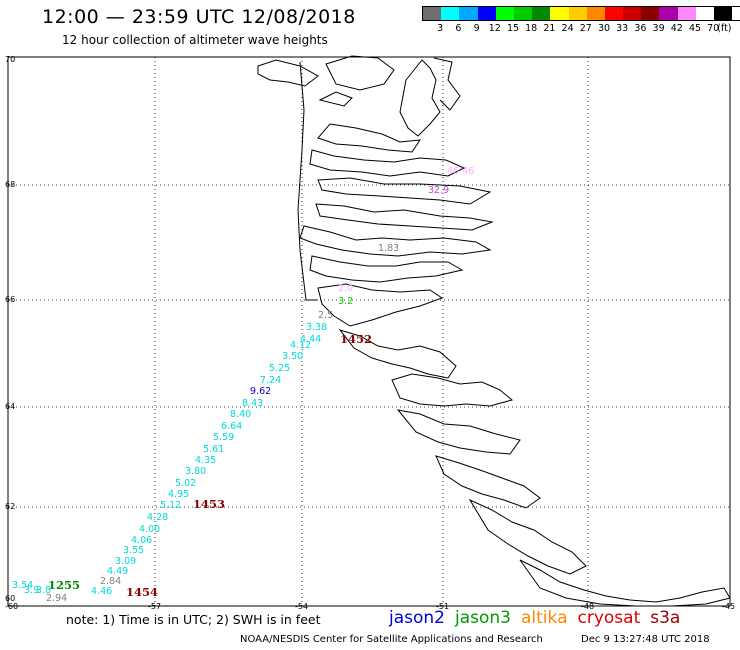 Image resolution: width=740 pixels, height=650 pixels. Describe the element at coordinates (622, 28) in the screenshot. I see `legend-label: 33` at that location.